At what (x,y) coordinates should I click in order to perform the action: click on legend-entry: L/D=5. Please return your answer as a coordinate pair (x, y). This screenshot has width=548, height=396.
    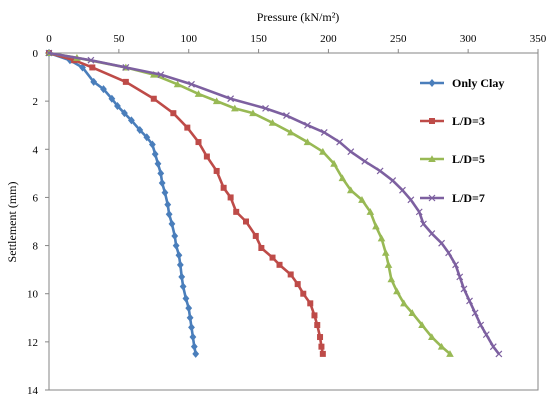
    Looking at the image, I should click on (452, 159).